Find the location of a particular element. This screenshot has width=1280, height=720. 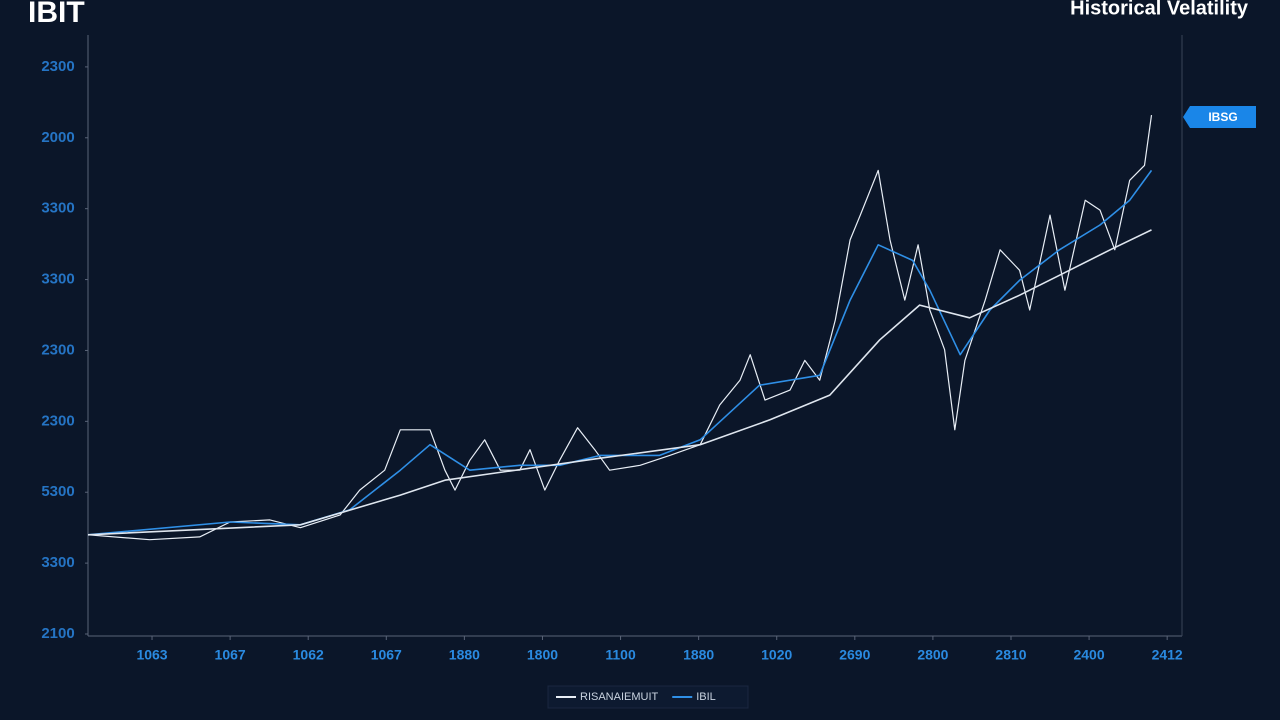

x-tick-label: 1100 is located at coordinates (620, 655).